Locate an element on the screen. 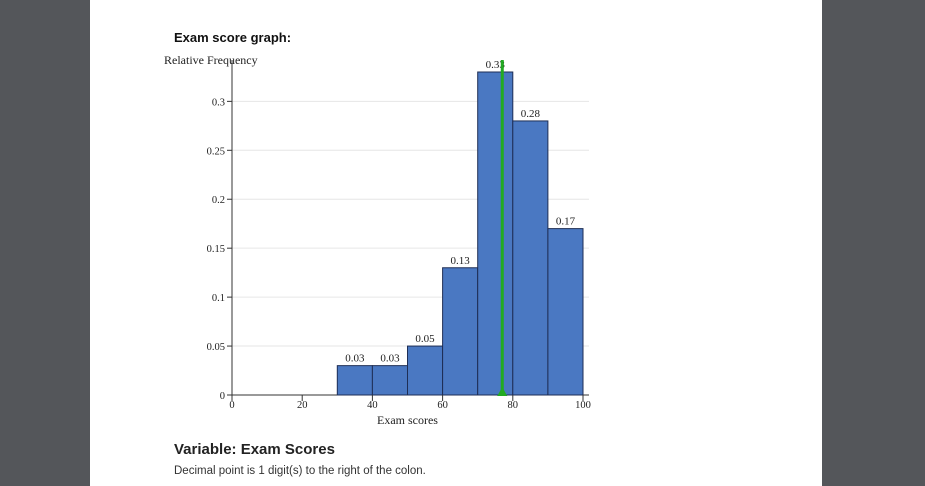  y-tick-label: 0.3 is located at coordinates (218, 102).